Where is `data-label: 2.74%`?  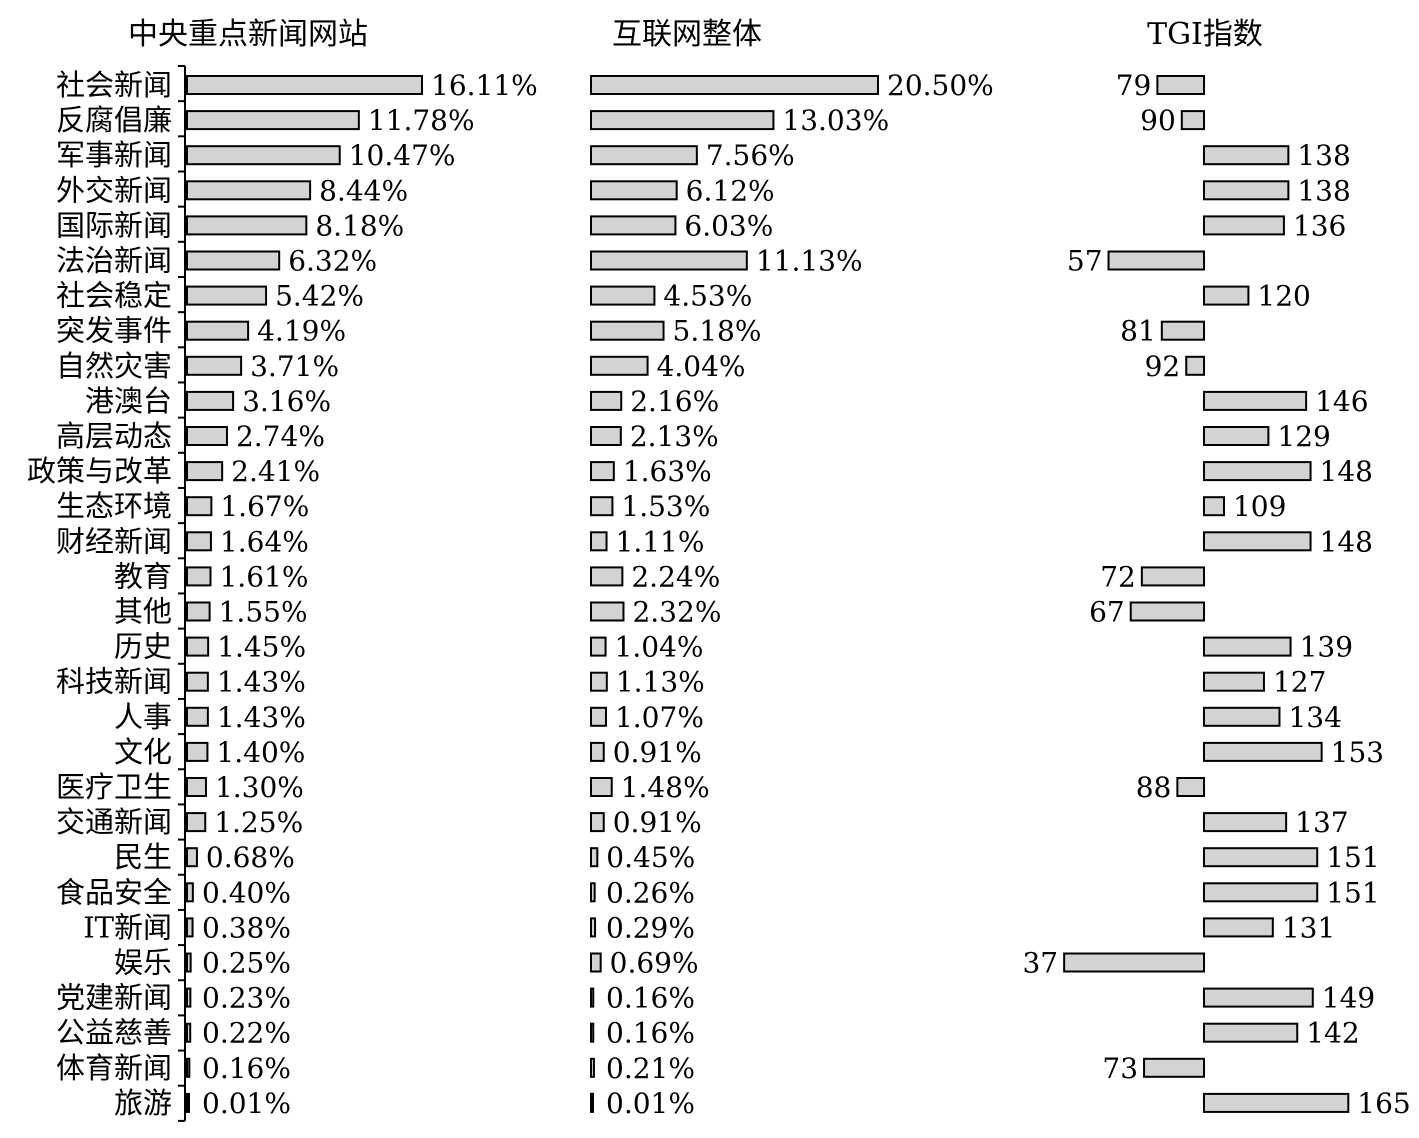 data-label: 2.74% is located at coordinates (280, 436).